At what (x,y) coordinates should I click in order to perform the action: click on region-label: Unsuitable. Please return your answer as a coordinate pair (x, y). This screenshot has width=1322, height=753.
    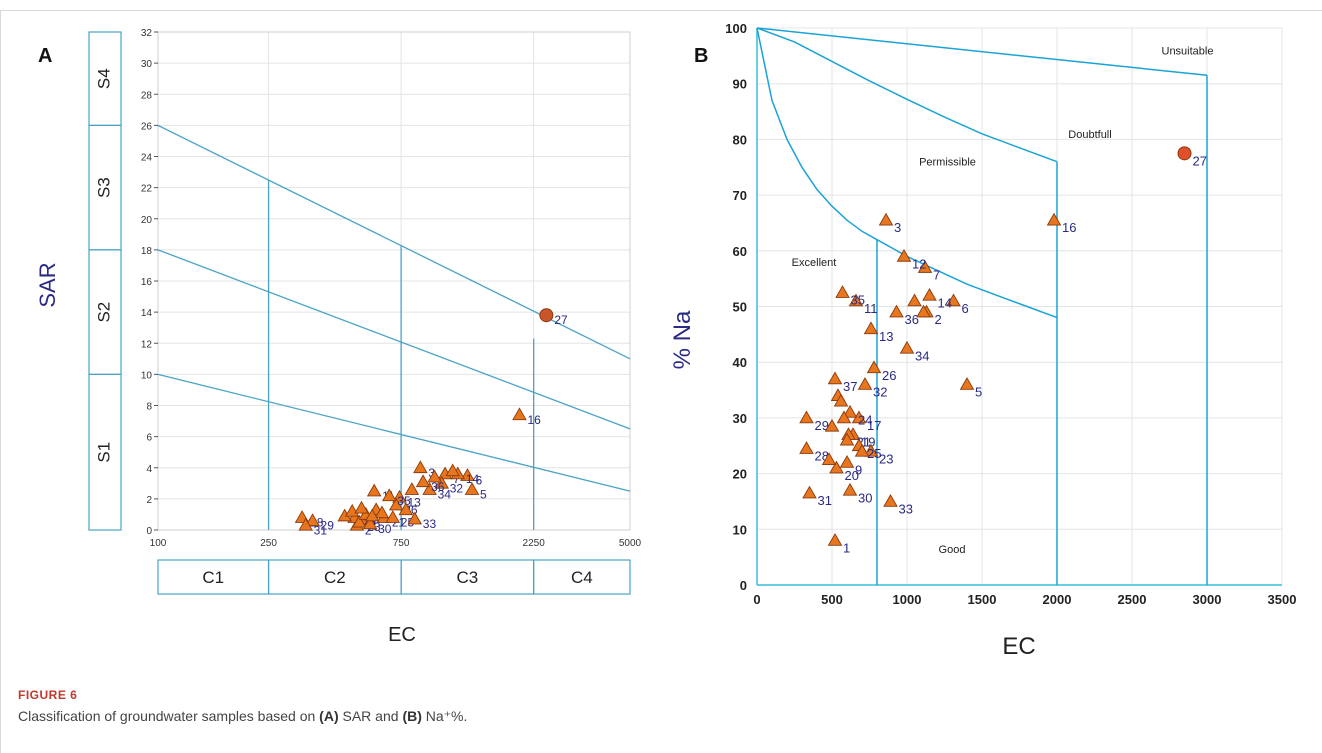
    Looking at the image, I should click on (1188, 51).